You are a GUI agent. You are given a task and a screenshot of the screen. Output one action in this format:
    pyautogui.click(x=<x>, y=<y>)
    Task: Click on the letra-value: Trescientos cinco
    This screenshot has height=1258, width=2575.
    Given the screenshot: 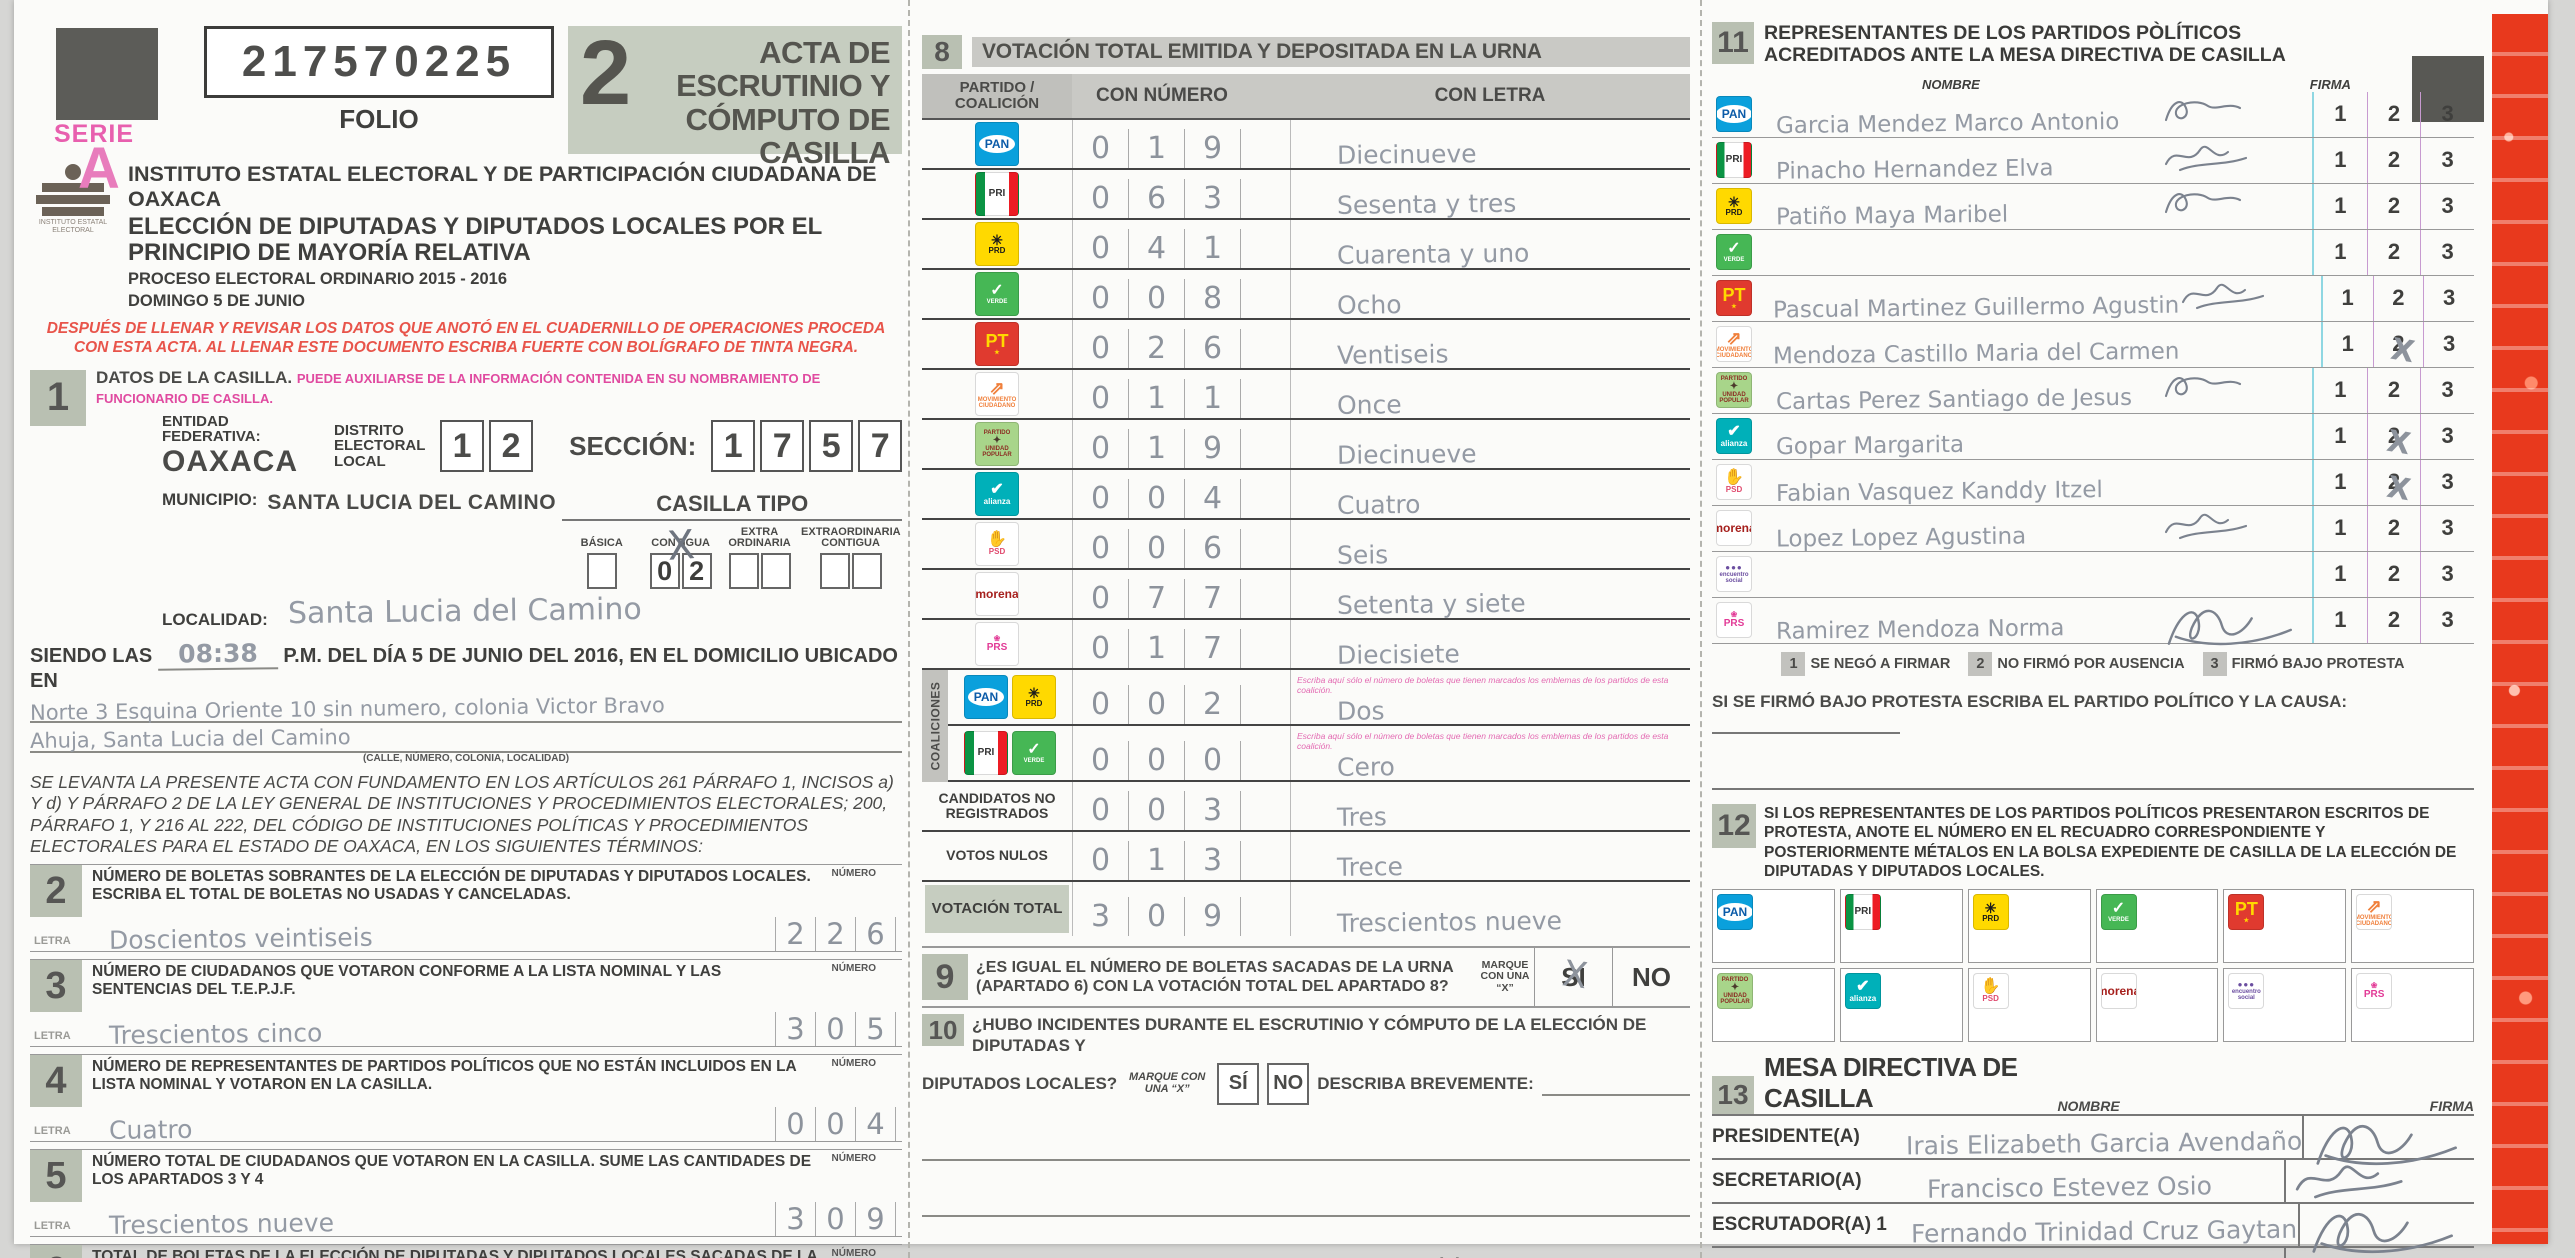 What is the action you would take?
    pyautogui.click(x=215, y=1034)
    